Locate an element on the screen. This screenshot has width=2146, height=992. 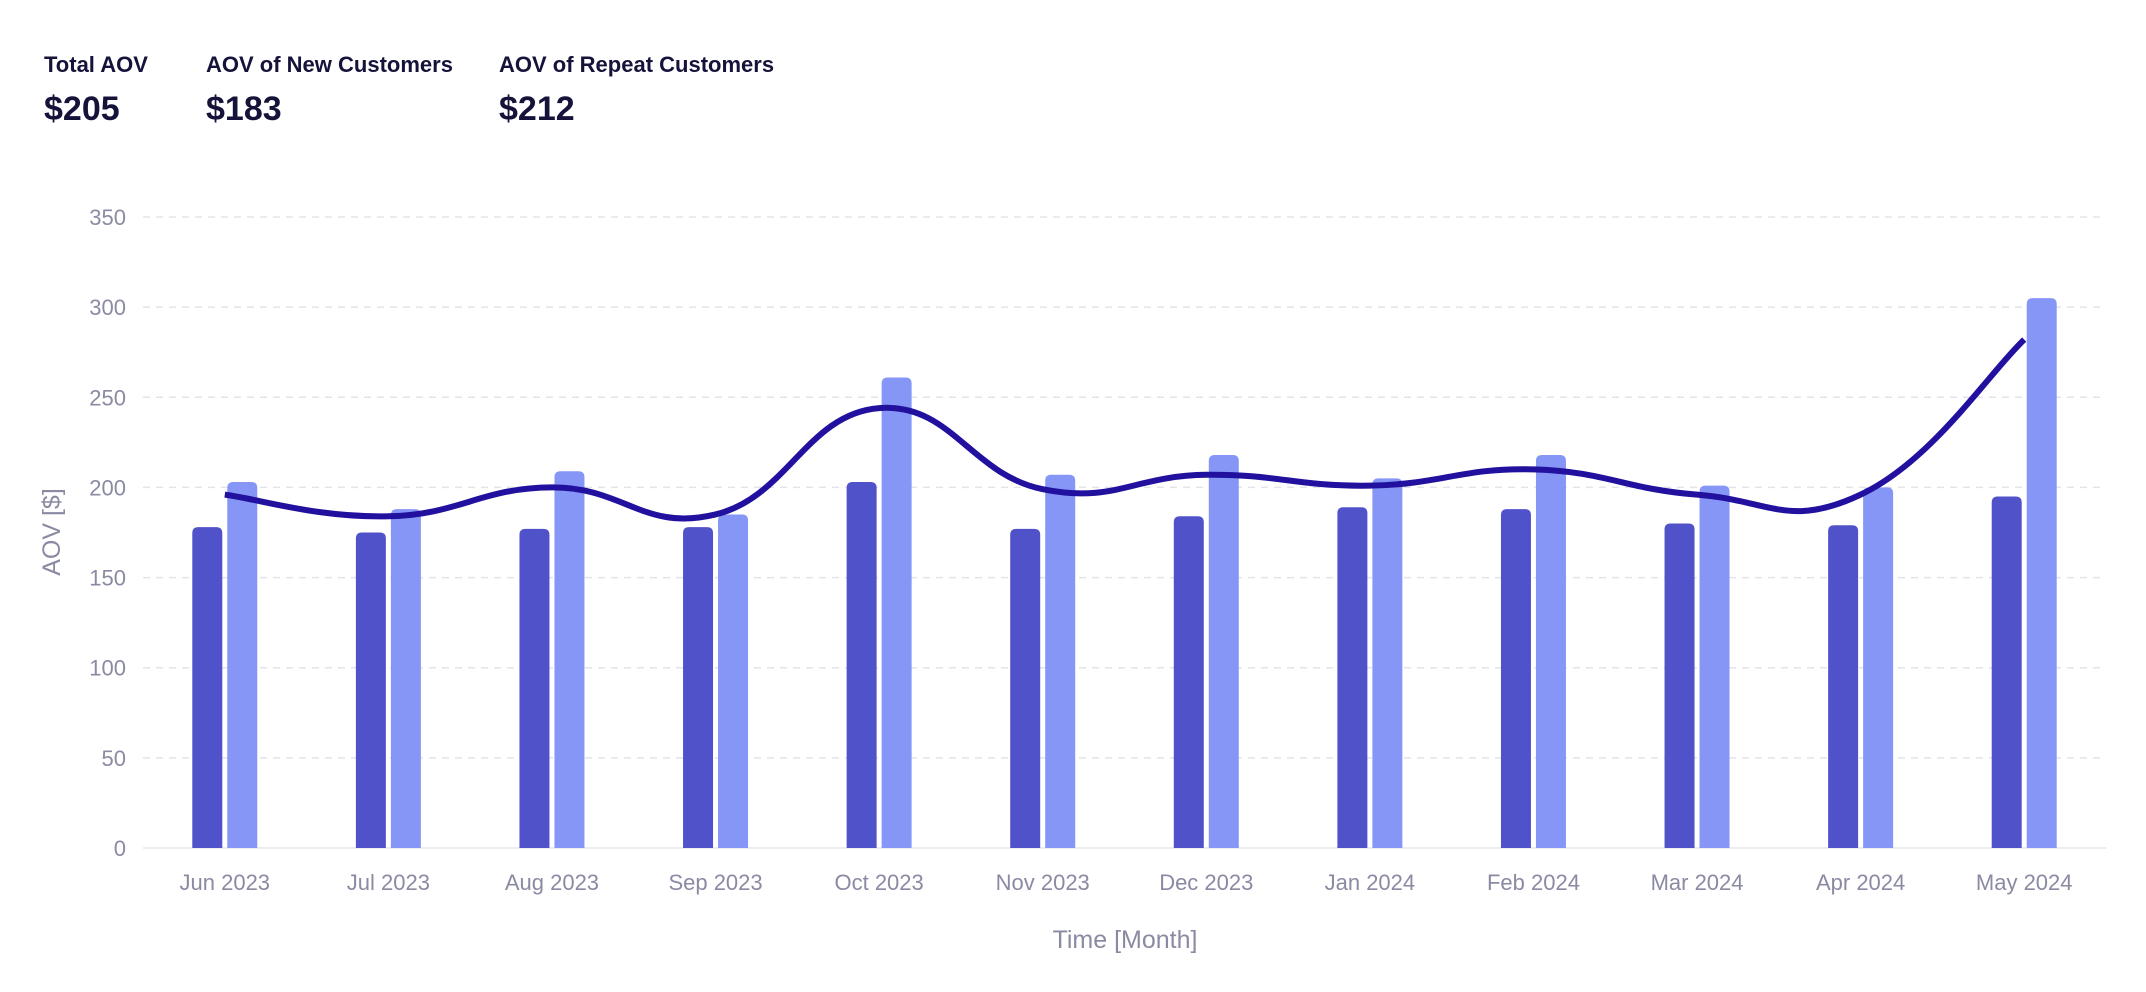
x-tick-label: Jan 2024 is located at coordinates (1370, 882).